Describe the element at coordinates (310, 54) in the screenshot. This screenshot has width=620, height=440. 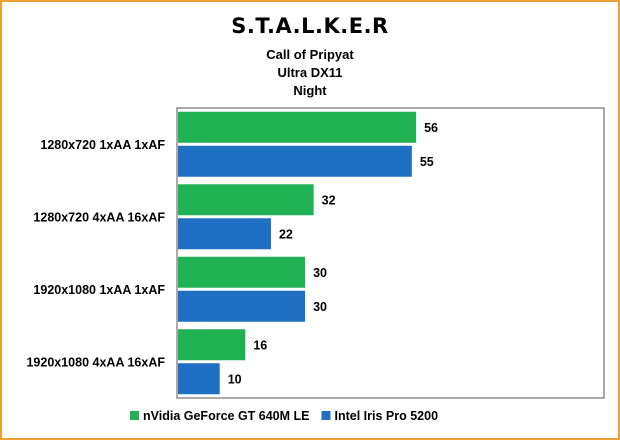
I see `chart-subtitle-1: Call of Pripyat` at that location.